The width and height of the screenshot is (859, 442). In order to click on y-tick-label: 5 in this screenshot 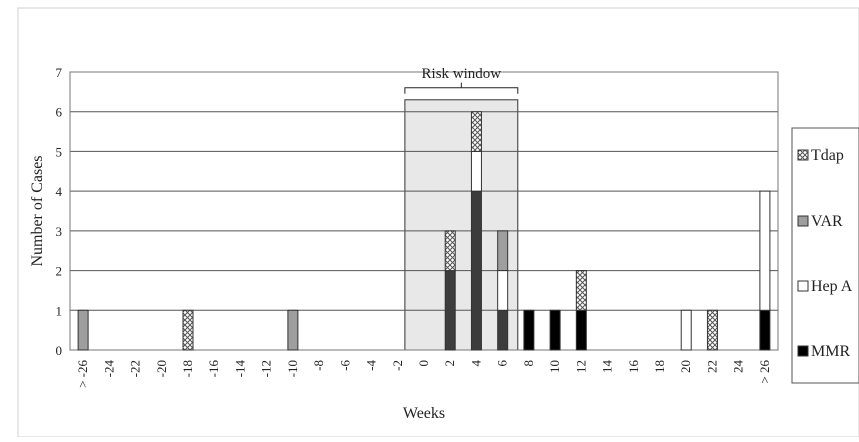, I will do `click(59, 151)`.